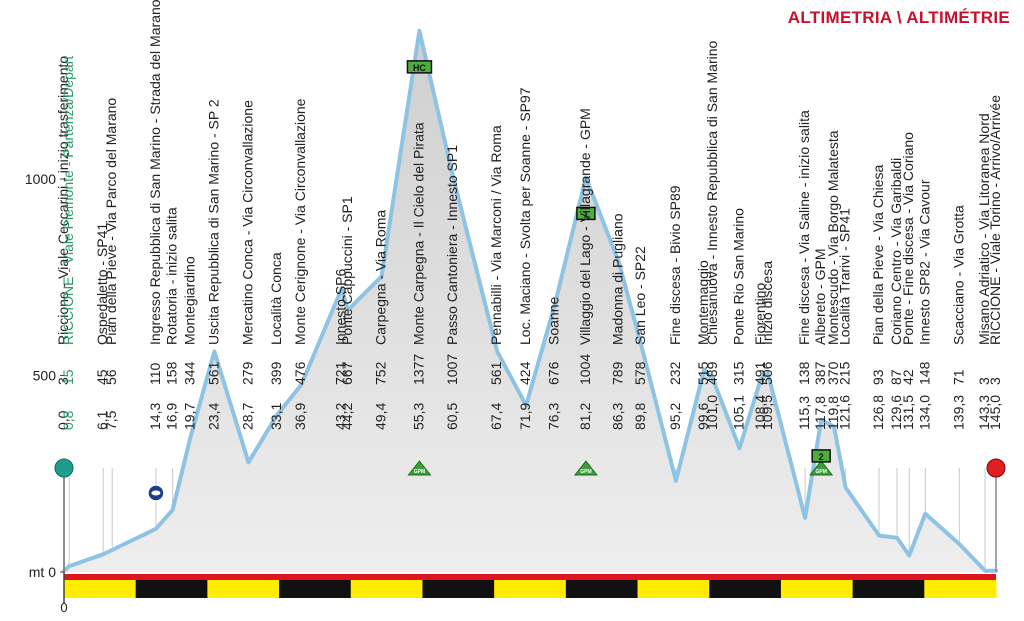 This screenshot has height=621, width=1024. What do you see at coordinates (878, 297) in the screenshot?
I see `waypoint-label-group: 126,8 93 Pian della Pieve - Via Chiesa` at bounding box center [878, 297].